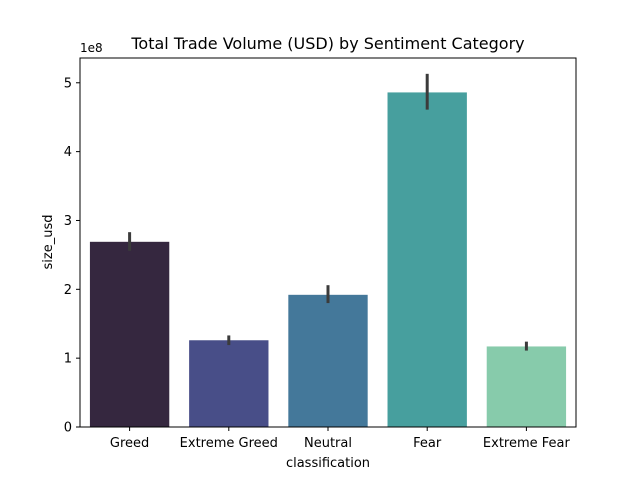  Describe the element at coordinates (229, 443) in the screenshot. I see `x-tick-label: Extreme Greed` at that location.